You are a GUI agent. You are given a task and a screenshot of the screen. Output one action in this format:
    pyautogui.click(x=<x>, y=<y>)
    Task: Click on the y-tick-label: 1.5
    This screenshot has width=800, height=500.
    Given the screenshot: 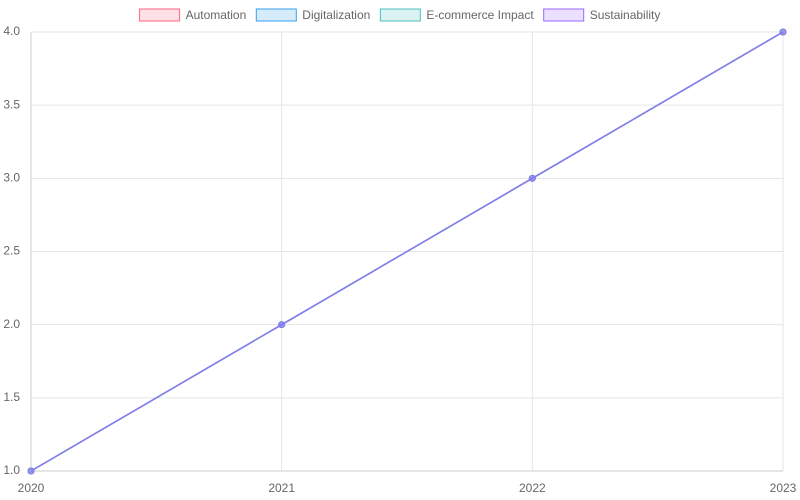 What is the action you would take?
    pyautogui.click(x=11, y=397)
    